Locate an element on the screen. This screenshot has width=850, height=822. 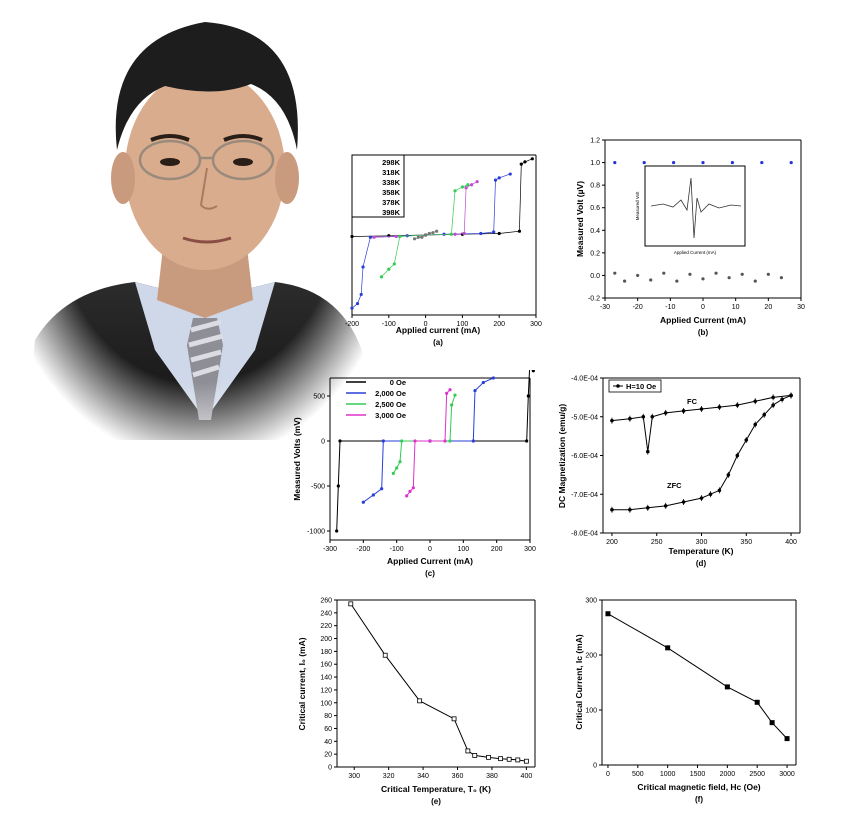
y-axis-label: Critical Current, Ic (mA) is located at coordinates (579, 682).